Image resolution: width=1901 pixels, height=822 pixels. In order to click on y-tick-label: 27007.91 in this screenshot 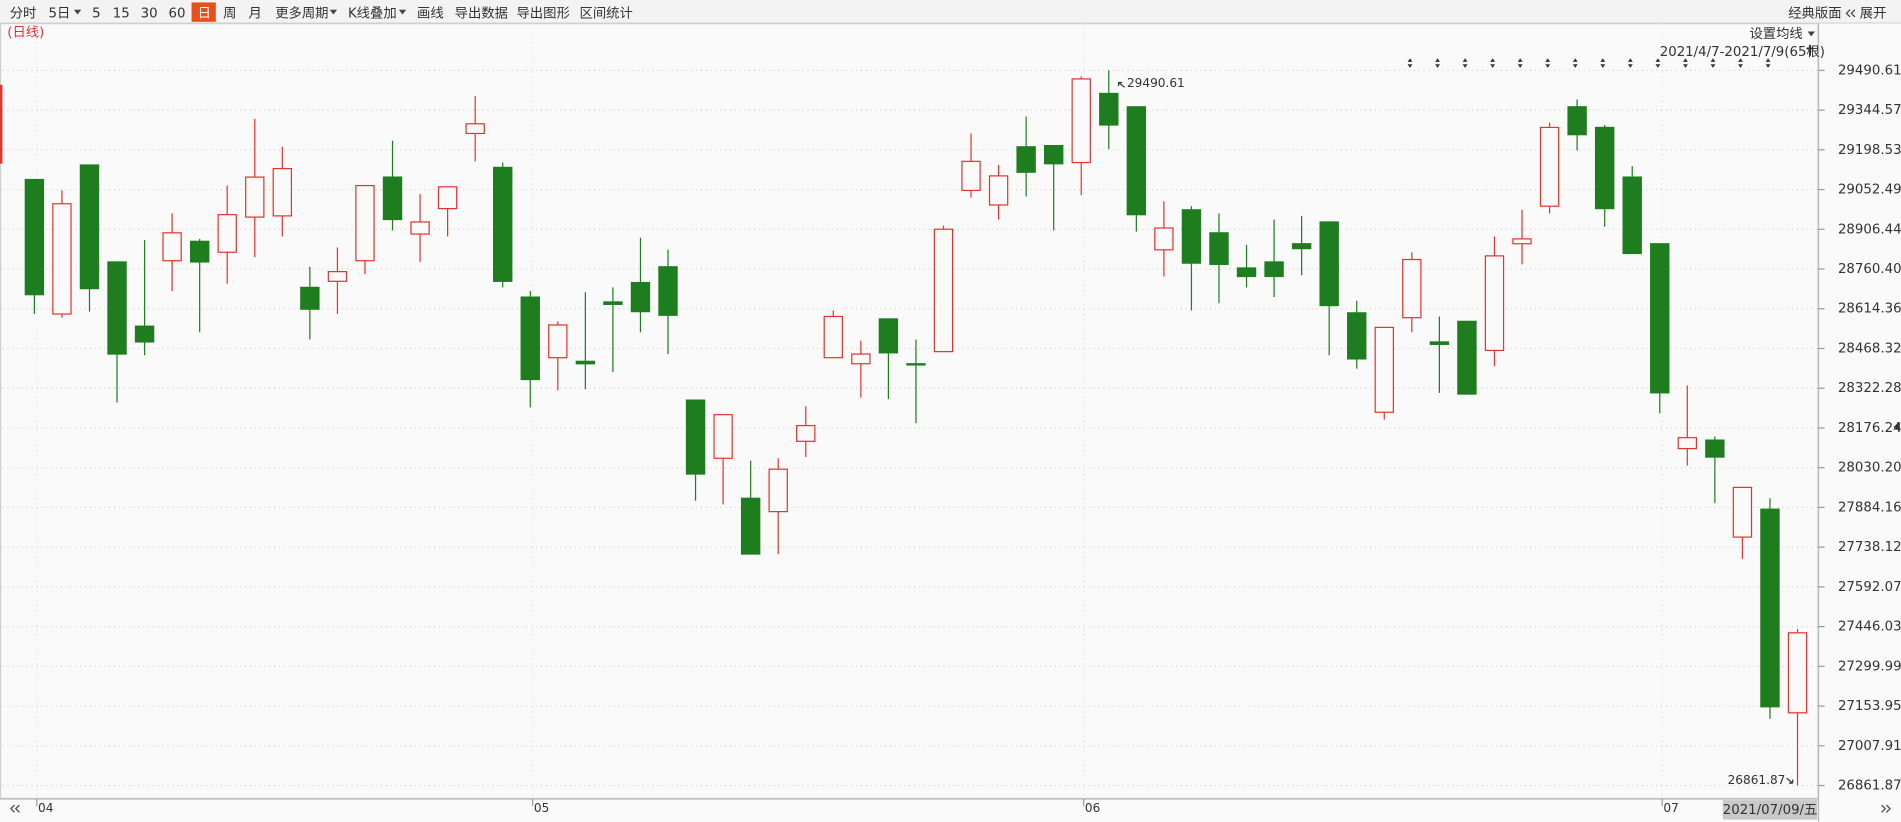, I will do `click(1869, 746)`.